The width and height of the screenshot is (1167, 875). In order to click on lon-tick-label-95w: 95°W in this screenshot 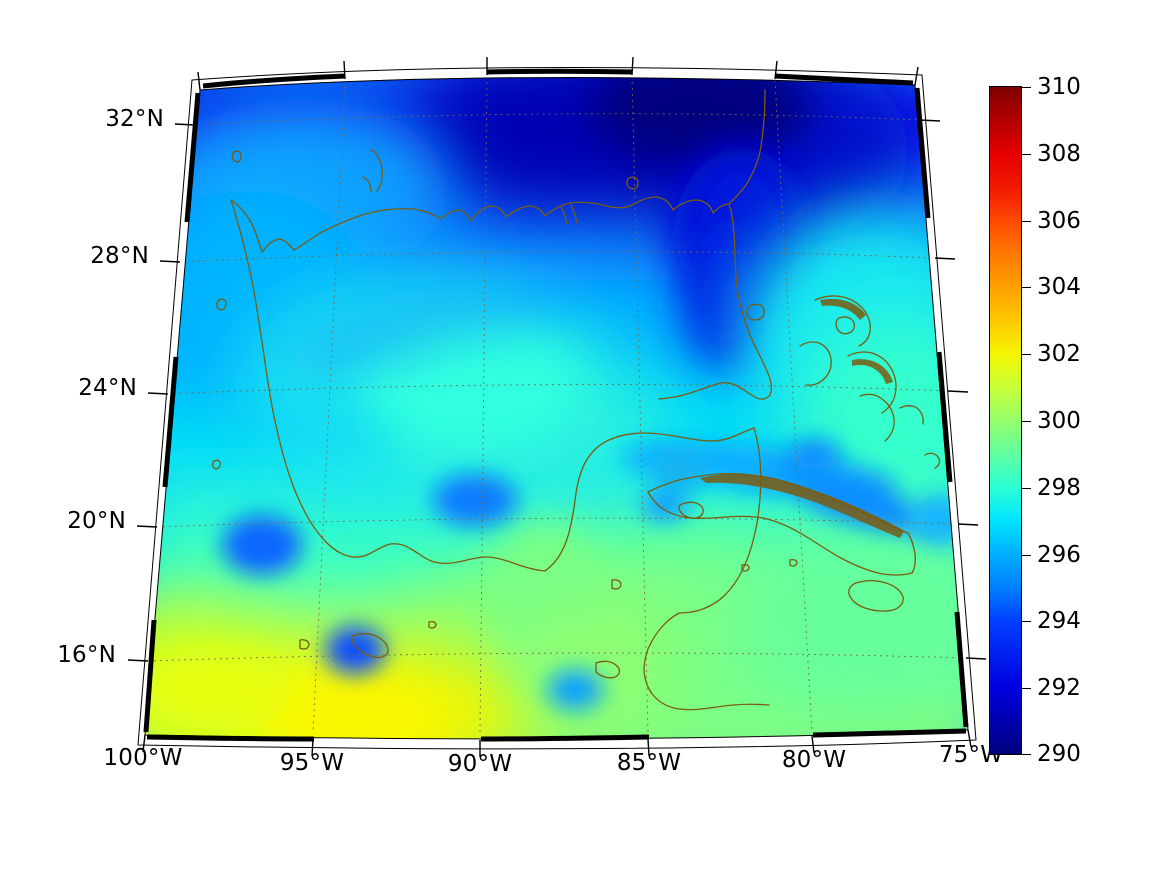, I will do `click(312, 763)`.